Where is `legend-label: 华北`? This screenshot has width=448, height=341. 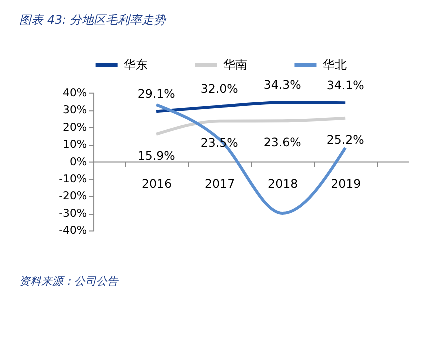
legend-label: 华北 is located at coordinates (334, 65).